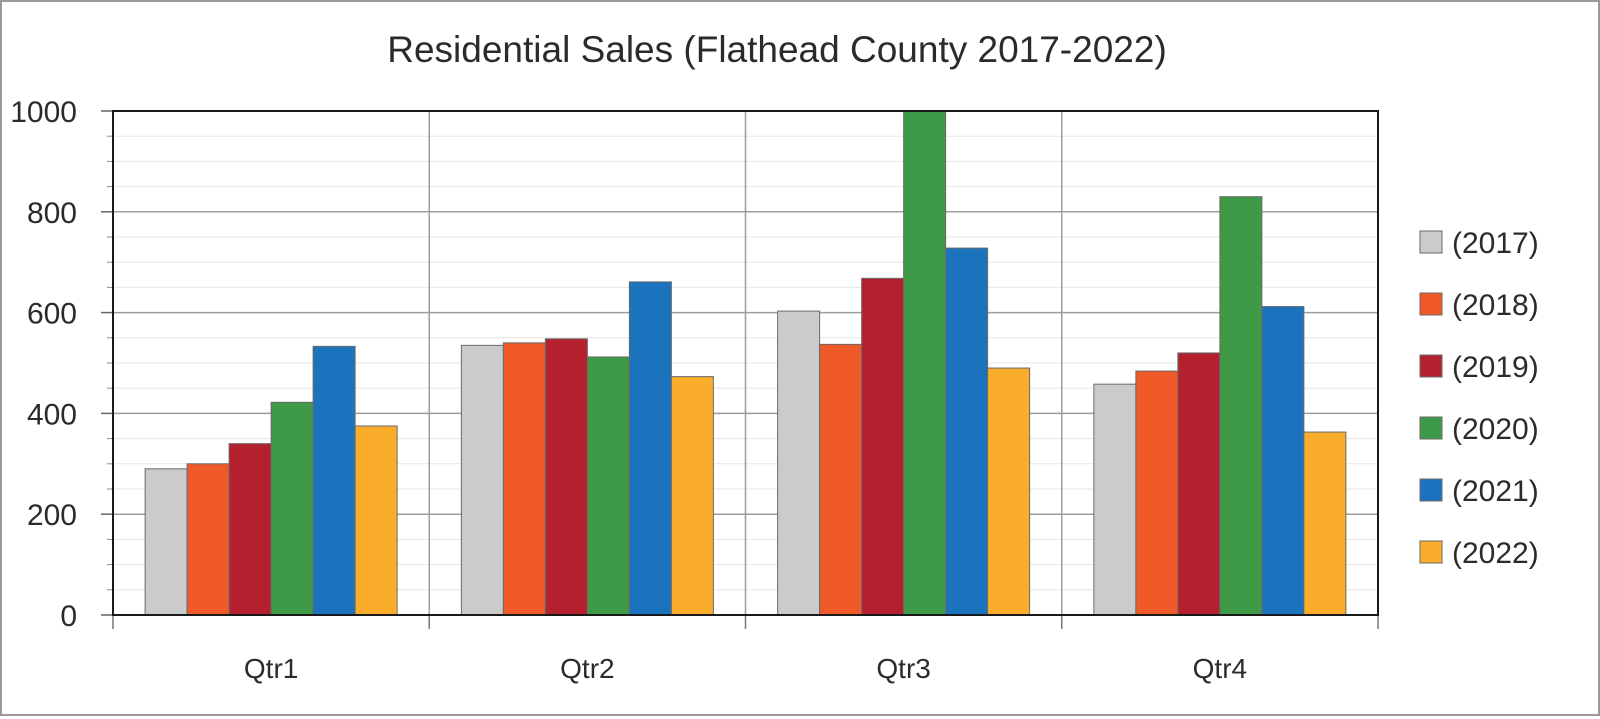 The width and height of the screenshot is (1600, 719). I want to click on bar-qtr1-2020, so click(292, 508).